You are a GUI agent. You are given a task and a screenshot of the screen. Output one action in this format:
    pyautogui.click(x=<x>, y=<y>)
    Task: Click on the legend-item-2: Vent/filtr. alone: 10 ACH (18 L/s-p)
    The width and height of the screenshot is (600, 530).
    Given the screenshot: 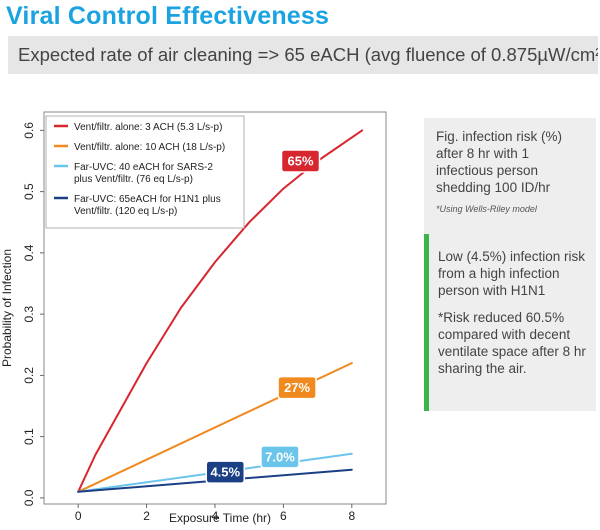 What is the action you would take?
    pyautogui.click(x=139, y=147)
    